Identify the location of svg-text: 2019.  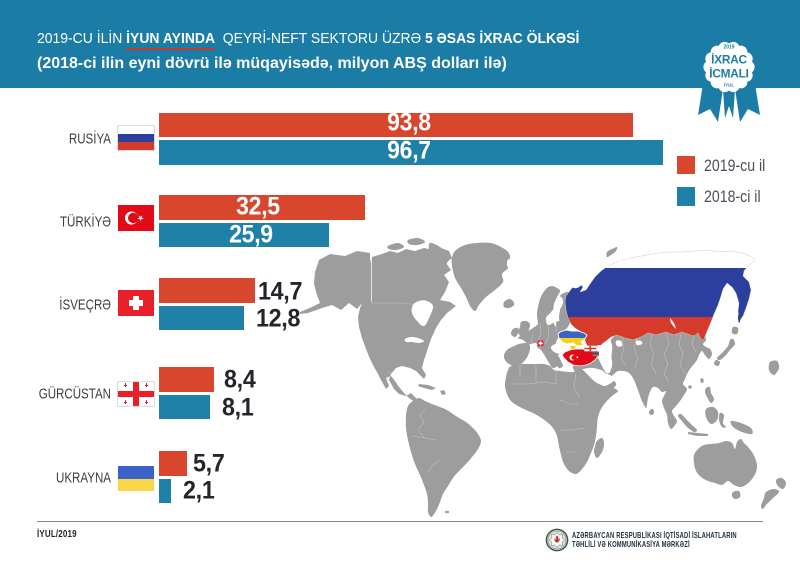
(728, 48).